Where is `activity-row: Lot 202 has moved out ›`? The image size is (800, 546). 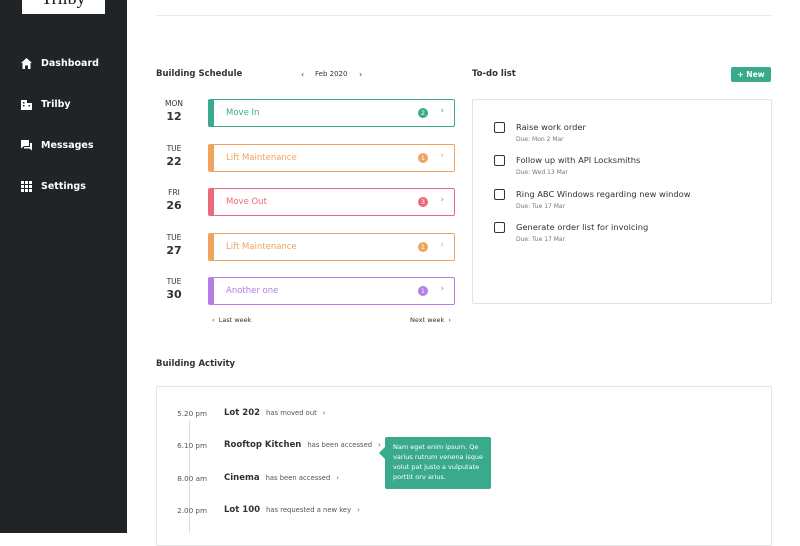
activity-row: Lot 202 has moved out › is located at coordinates (275, 413).